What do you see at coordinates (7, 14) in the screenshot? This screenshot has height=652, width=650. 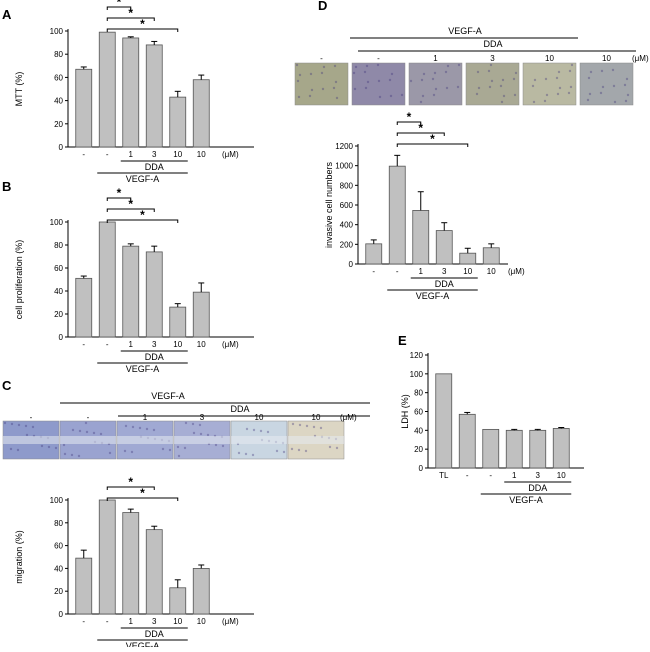 I see `panel-label-a: A` at bounding box center [7, 14].